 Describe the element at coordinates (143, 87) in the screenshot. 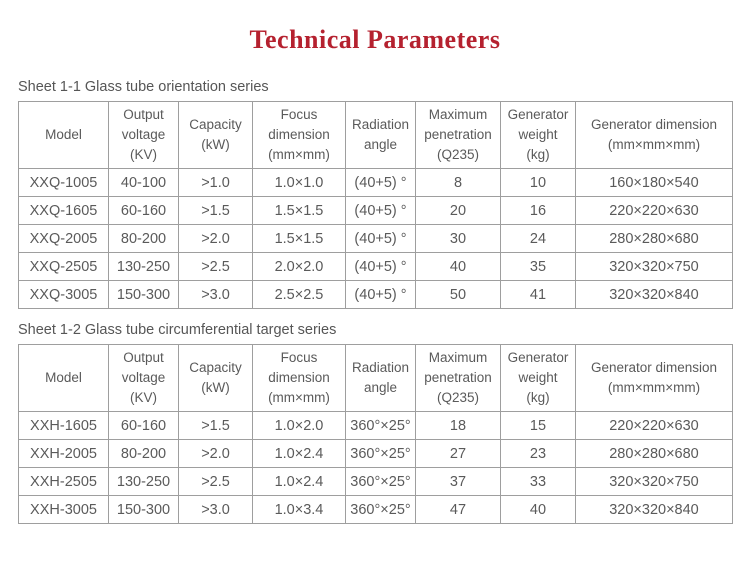

I see `sheet-1-1-caption: Sheet 1-1 Glass tube orientation series` at that location.